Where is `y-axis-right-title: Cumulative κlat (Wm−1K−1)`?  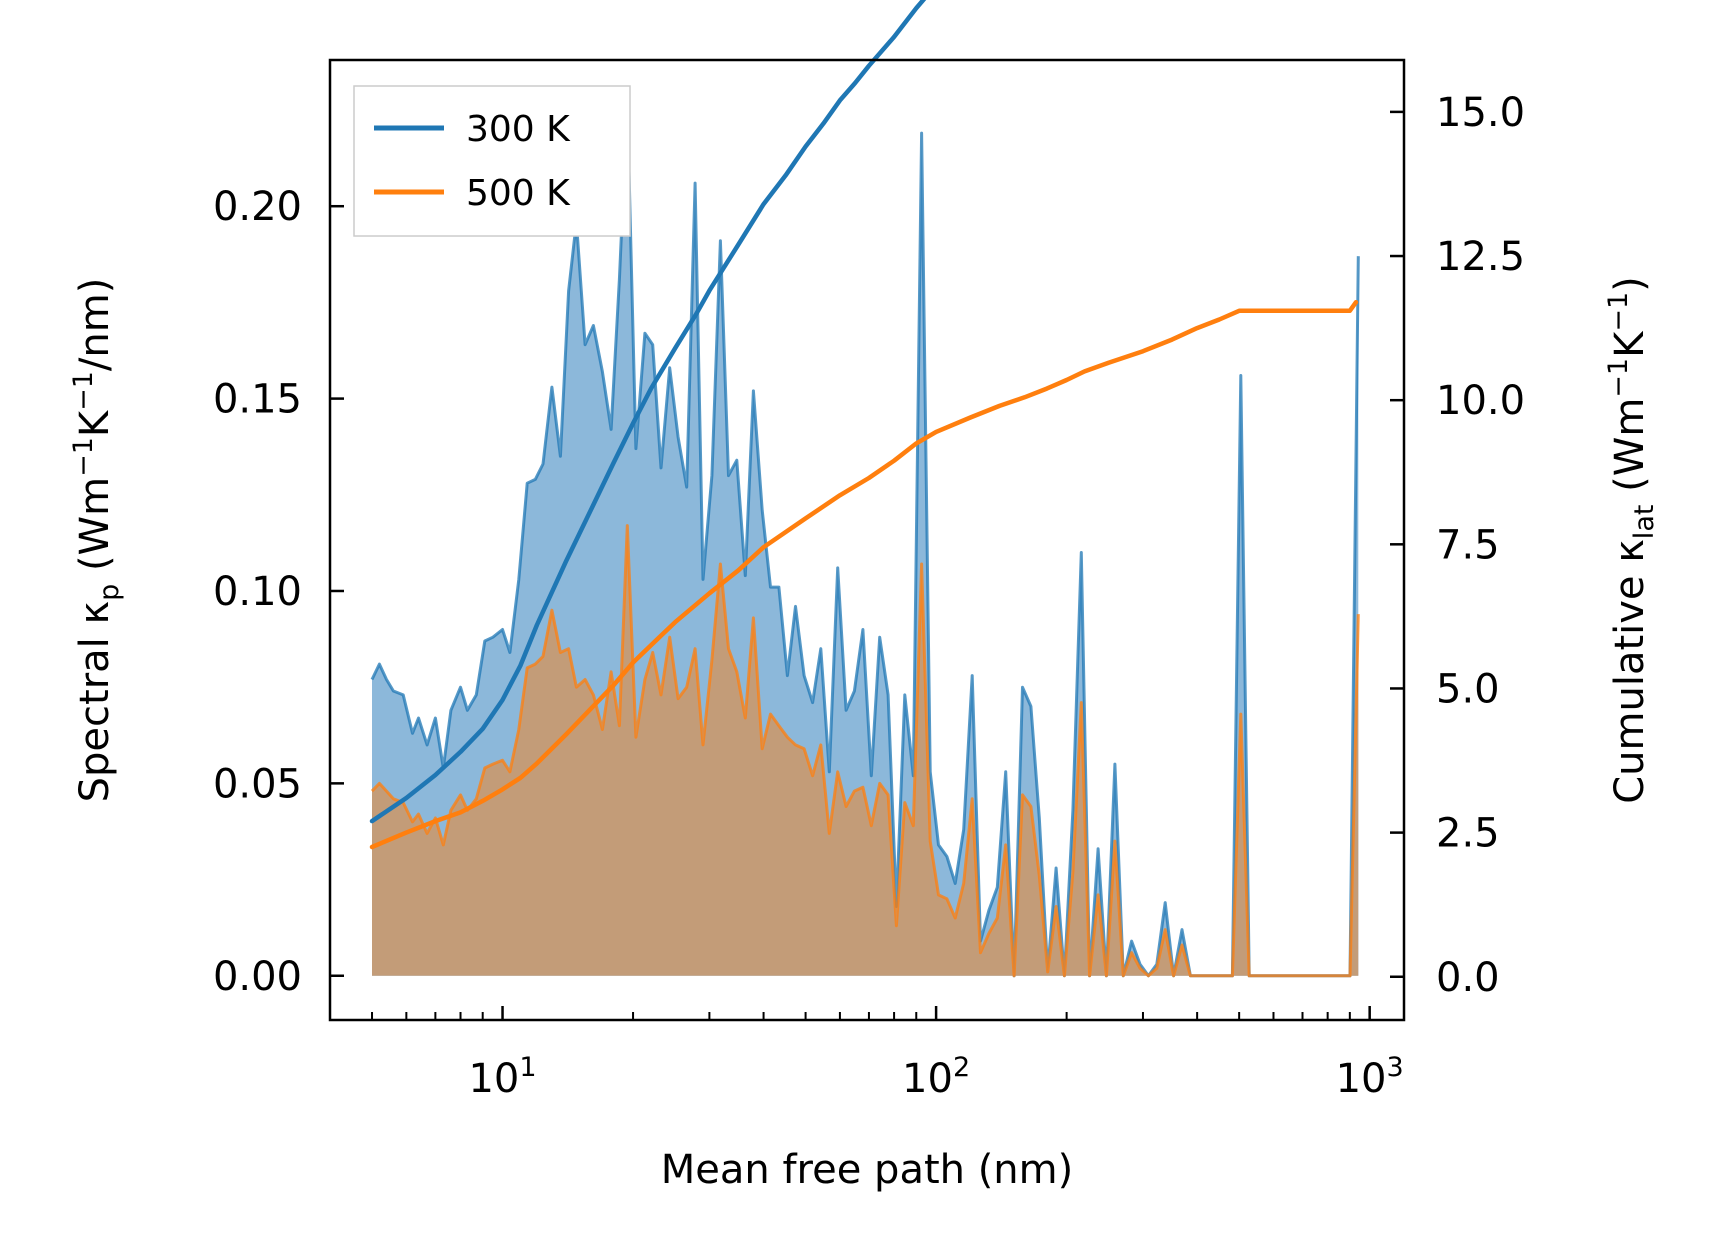 y-axis-right-title: Cumulative κlat (Wm−1K−1) is located at coordinates (1631, 540).